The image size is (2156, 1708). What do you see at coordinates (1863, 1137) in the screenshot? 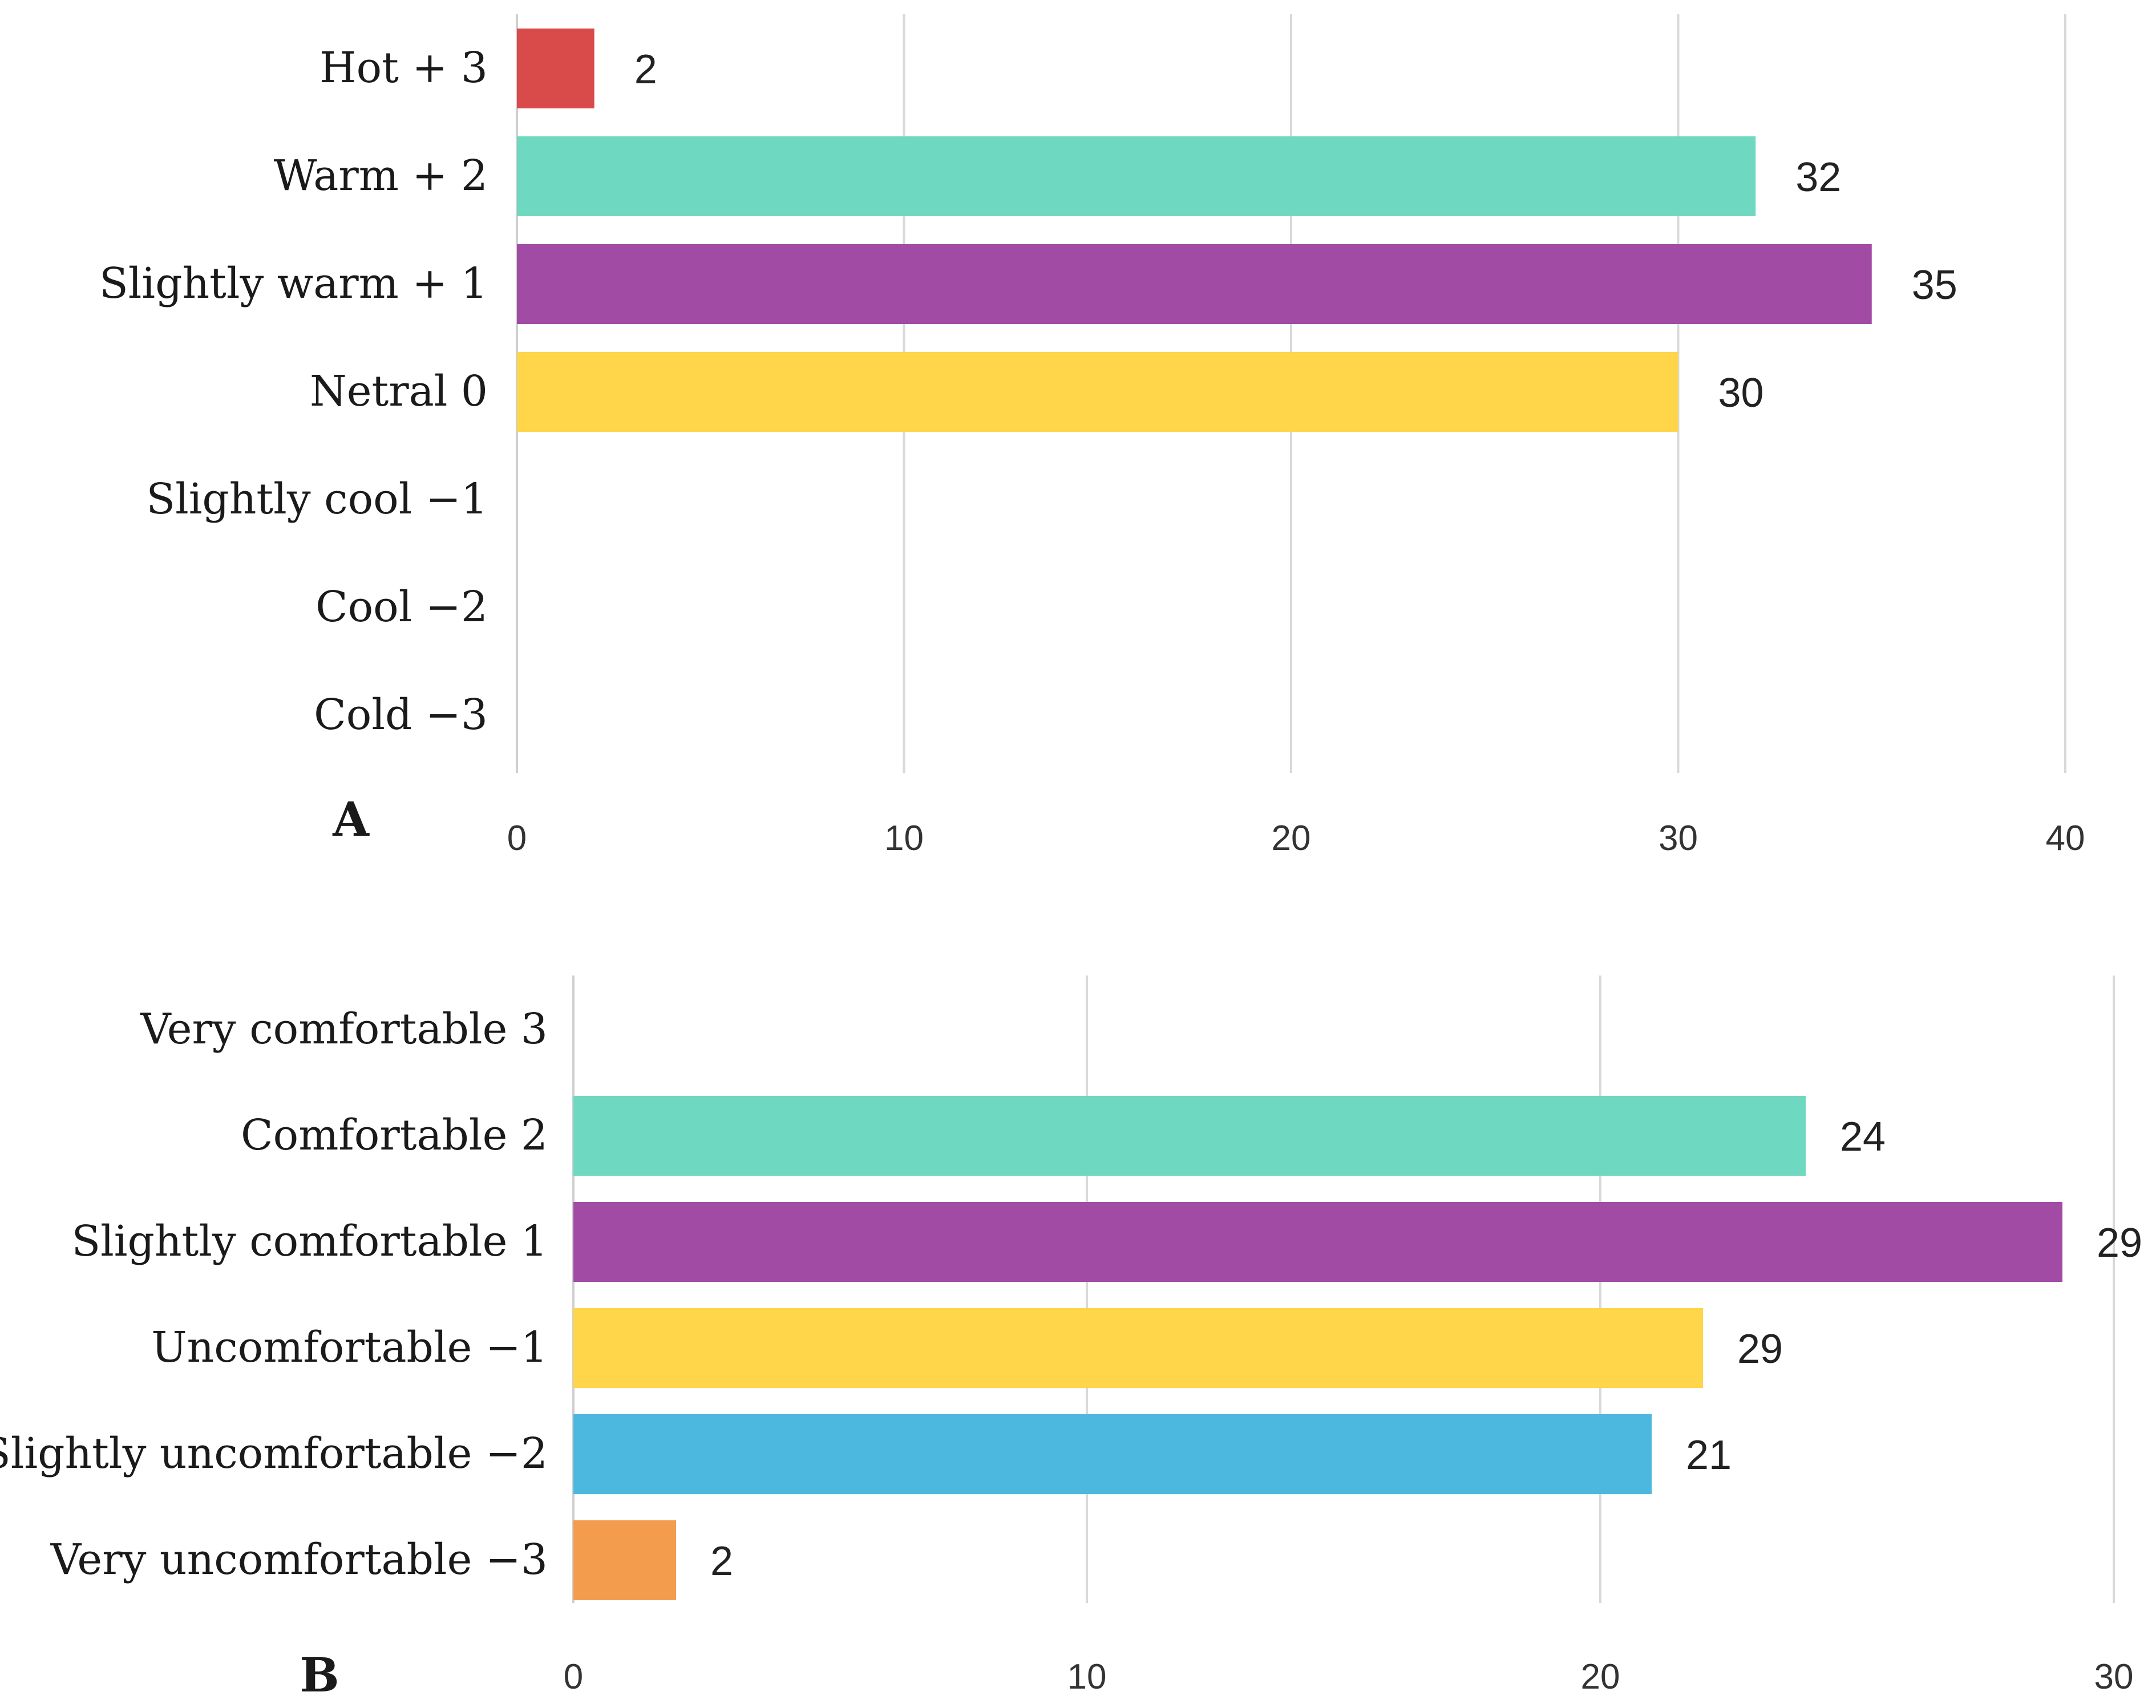
I see `data-label: 24` at bounding box center [1863, 1137].